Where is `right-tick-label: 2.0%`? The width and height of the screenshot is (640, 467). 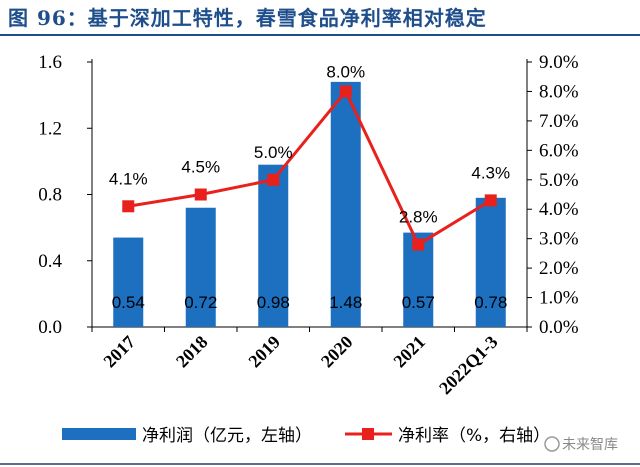
right-tick-label: 2.0% is located at coordinates (559, 268).